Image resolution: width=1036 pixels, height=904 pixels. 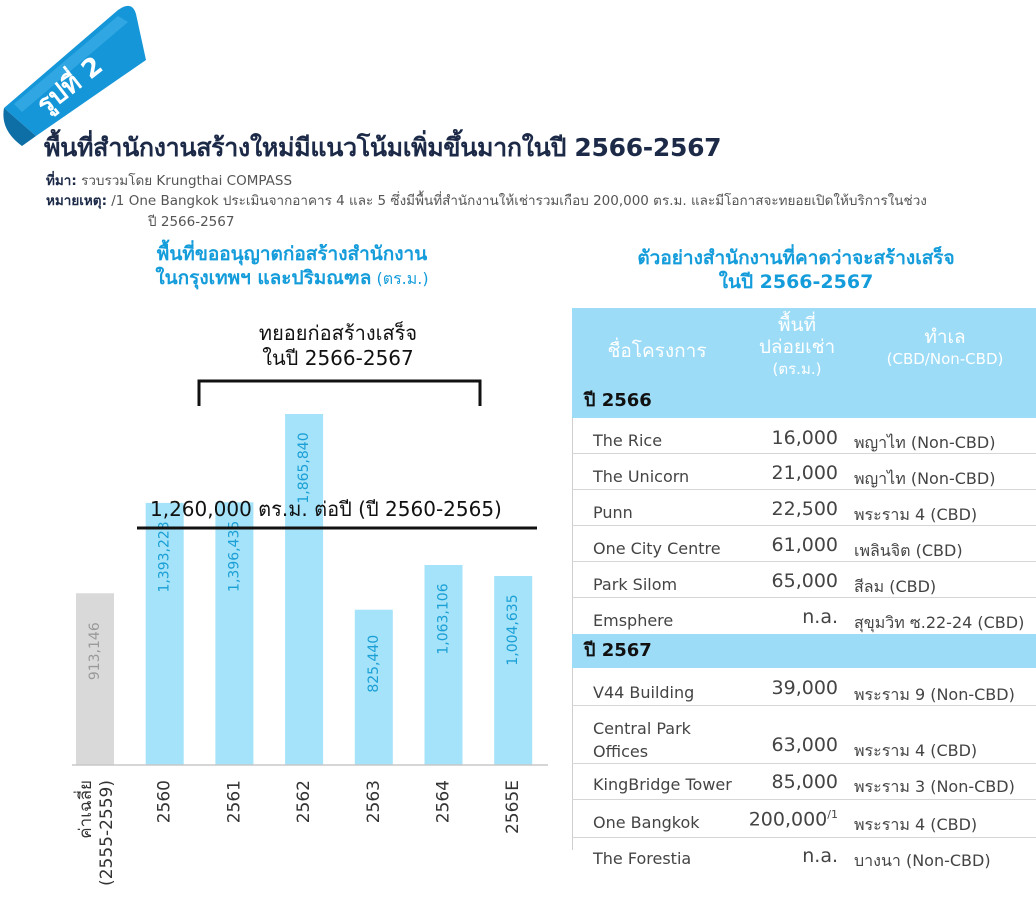 I want to click on header-location: ทำเล (CBD/Non-CBD), so click(x=945, y=348).